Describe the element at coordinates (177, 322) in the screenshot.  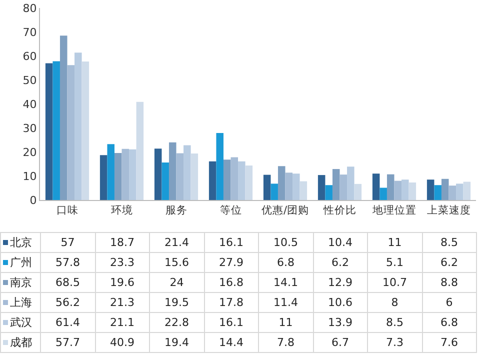
I see `data-label: 22.8` at that location.